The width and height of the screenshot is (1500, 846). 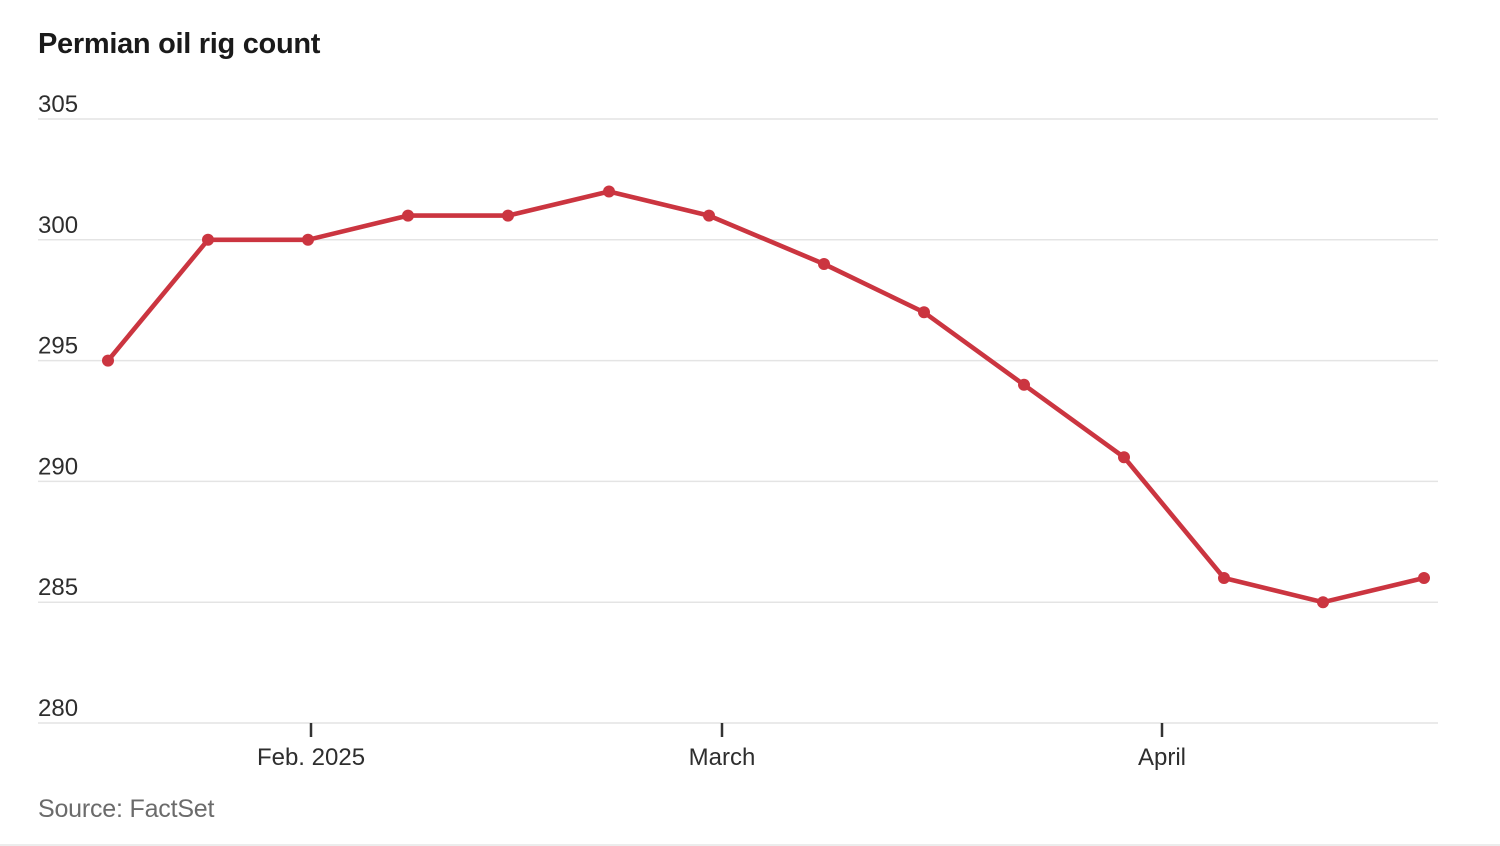 What do you see at coordinates (750, 845) in the screenshot?
I see `bottom-divider` at bounding box center [750, 845].